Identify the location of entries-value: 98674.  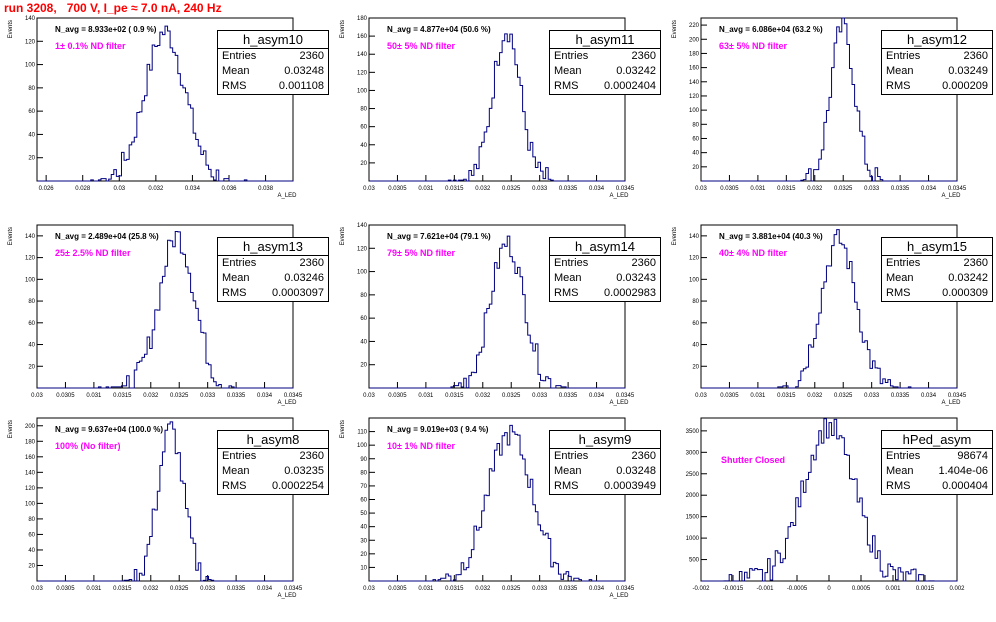
(972, 456).